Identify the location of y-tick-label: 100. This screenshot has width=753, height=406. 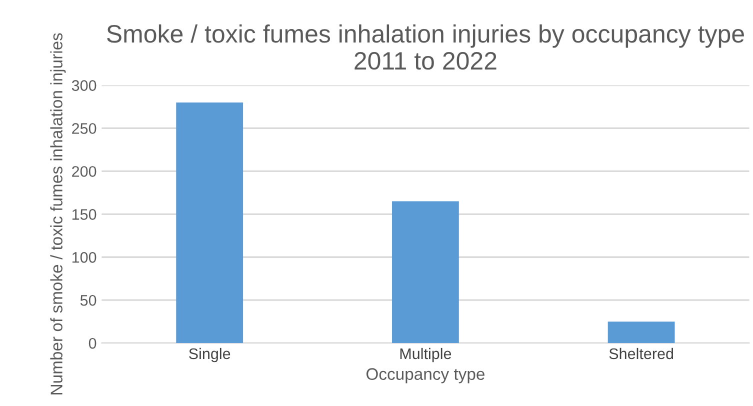
(84, 257).